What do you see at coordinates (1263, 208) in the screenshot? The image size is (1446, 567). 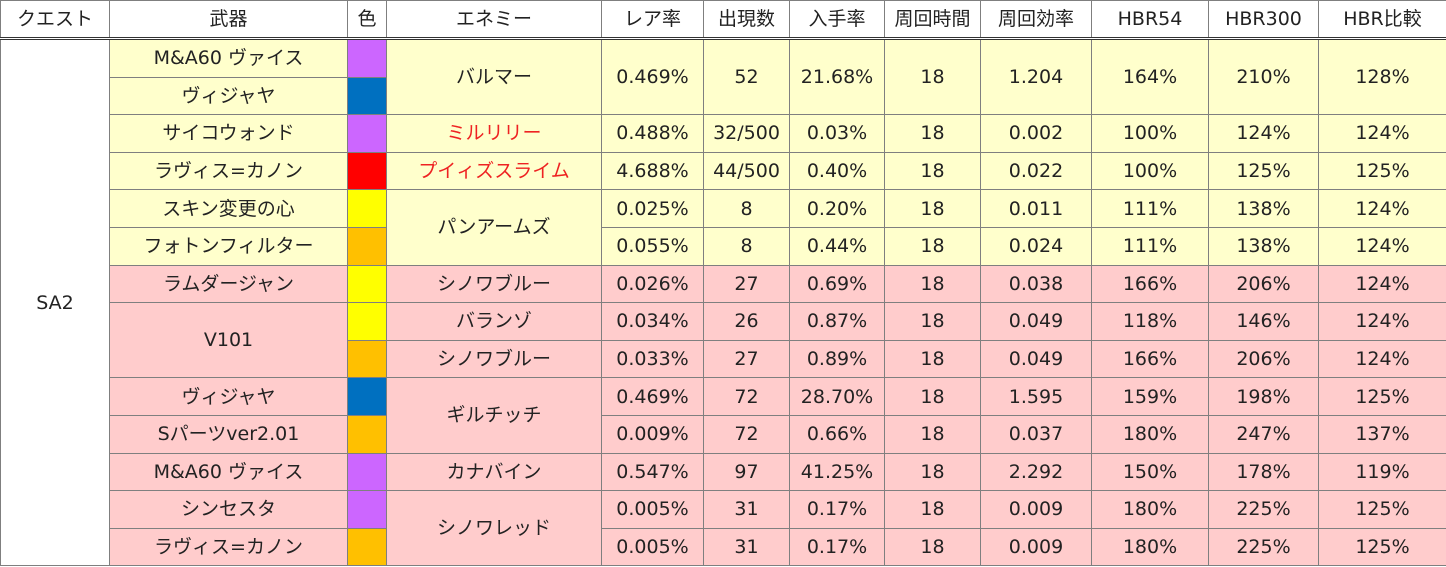 I see `hbr300-cell: 138%` at bounding box center [1263, 208].